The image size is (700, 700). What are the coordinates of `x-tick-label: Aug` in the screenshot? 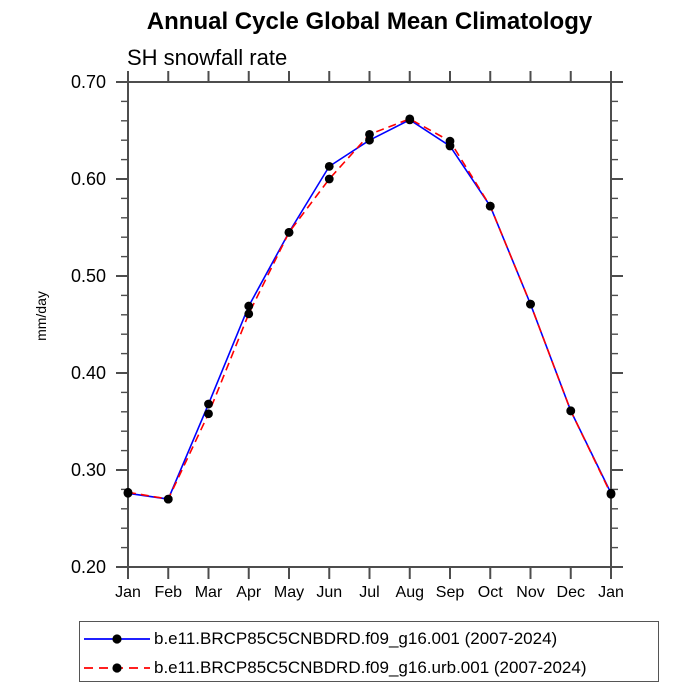 It's located at (410, 592).